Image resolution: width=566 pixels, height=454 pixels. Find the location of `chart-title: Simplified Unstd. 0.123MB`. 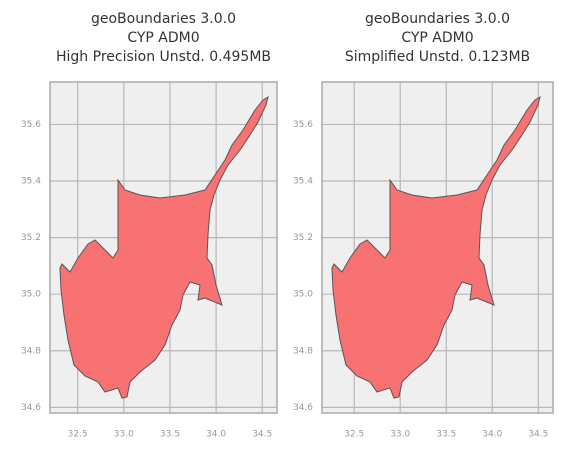

chart-title: Simplified Unstd. 0.123MB is located at coordinates (437, 57).